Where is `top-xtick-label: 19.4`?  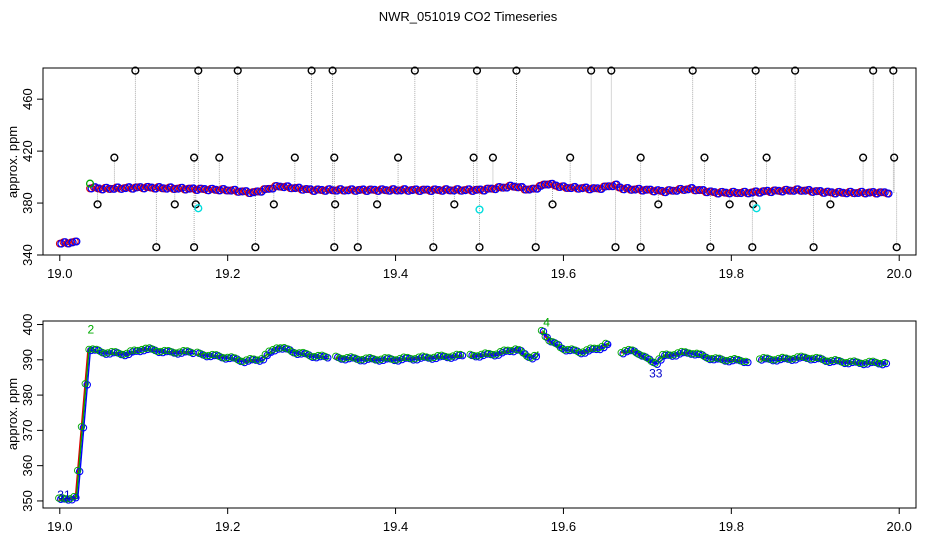 top-xtick-label: 19.4 is located at coordinates (395, 273).